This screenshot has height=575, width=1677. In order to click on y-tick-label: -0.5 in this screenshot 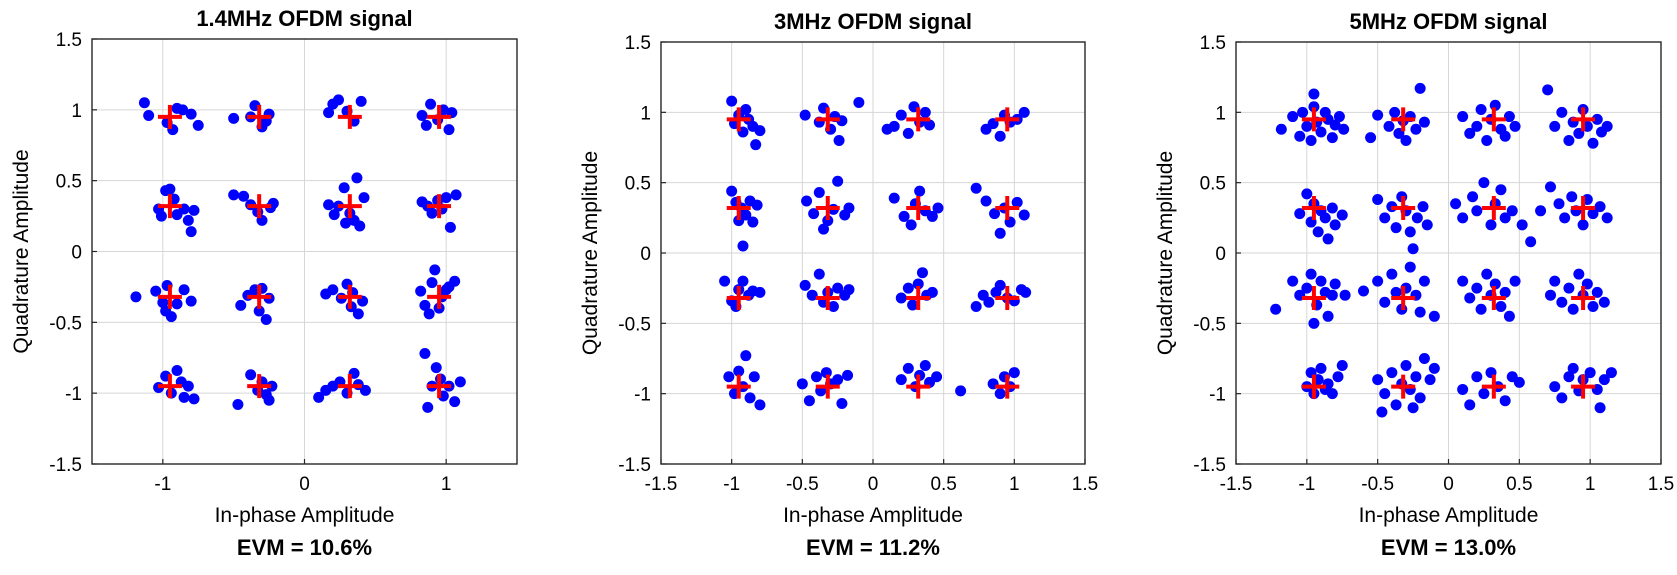, I will do `click(634, 324)`.